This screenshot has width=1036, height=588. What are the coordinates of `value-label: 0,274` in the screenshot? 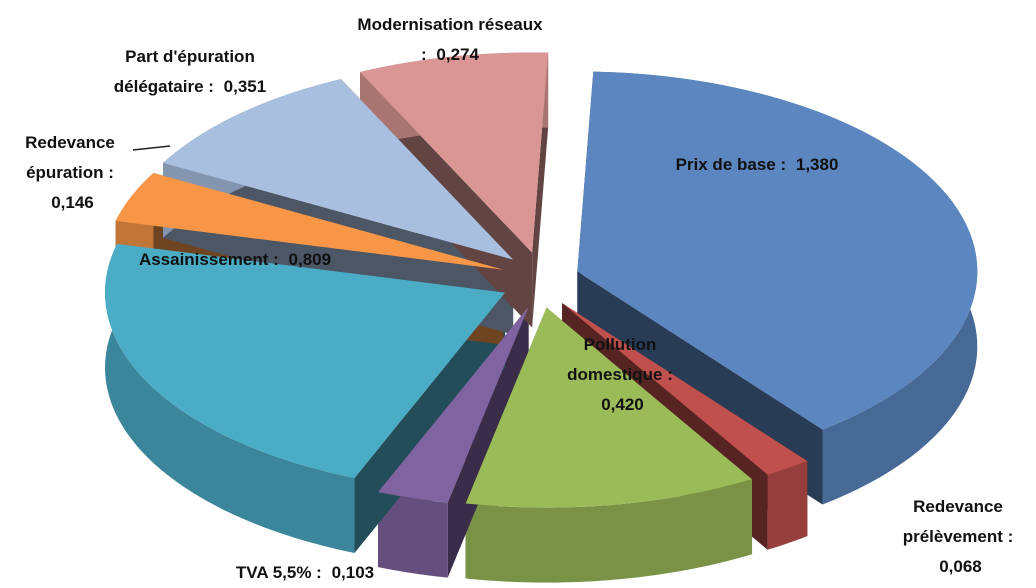 It's located at (457, 54).